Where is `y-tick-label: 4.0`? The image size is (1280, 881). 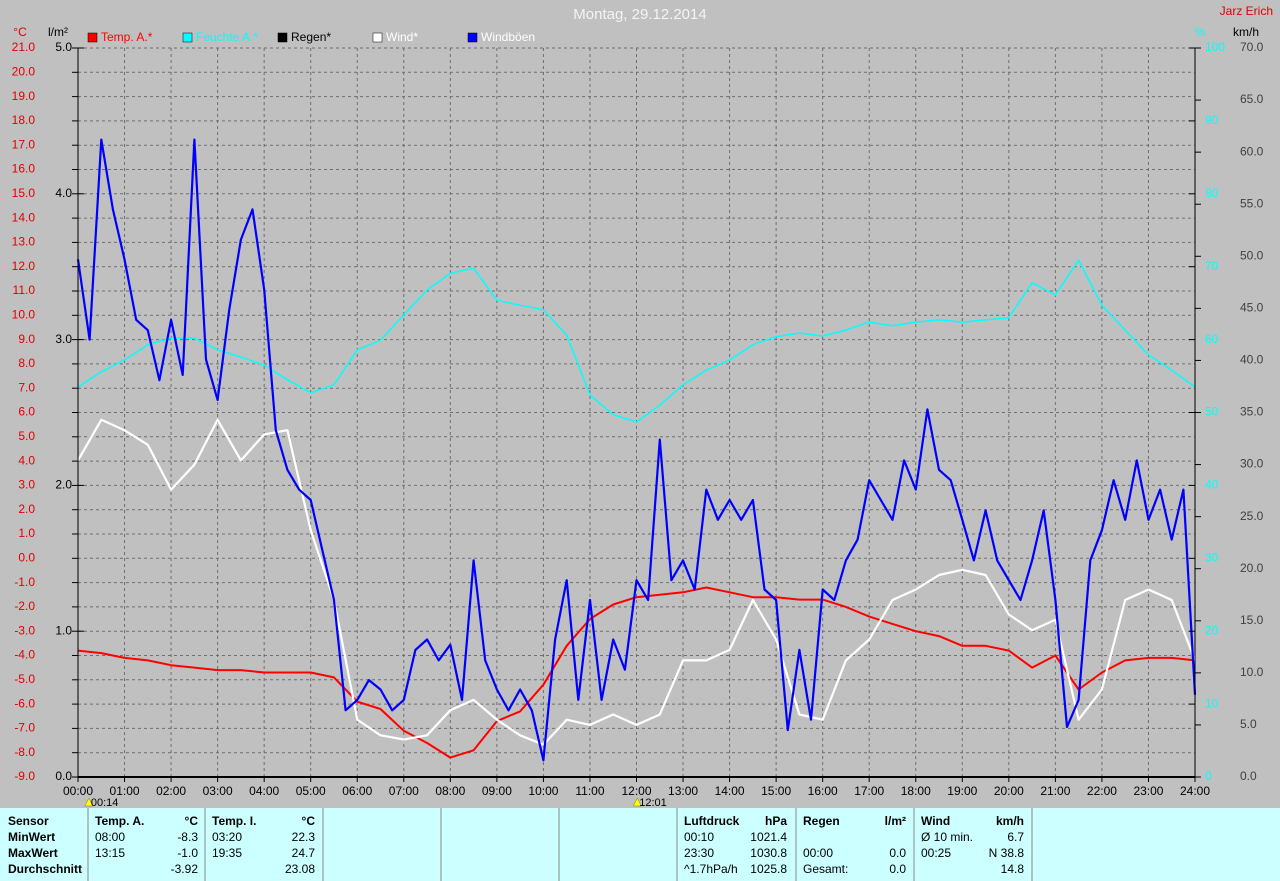 y-tick-label: 4.0 is located at coordinates (26, 460).